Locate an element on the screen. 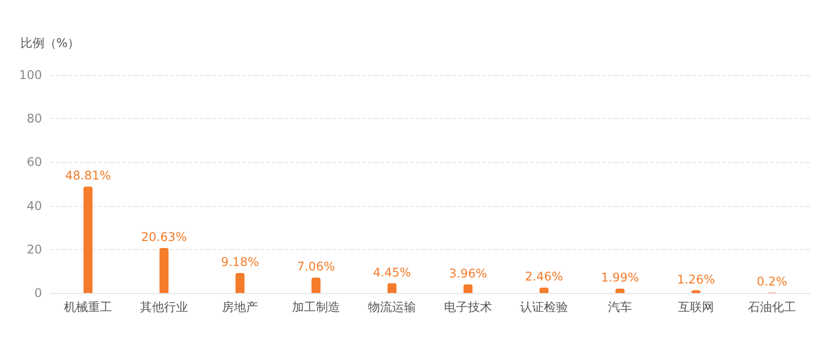  data-label: 0.2% is located at coordinates (772, 281).